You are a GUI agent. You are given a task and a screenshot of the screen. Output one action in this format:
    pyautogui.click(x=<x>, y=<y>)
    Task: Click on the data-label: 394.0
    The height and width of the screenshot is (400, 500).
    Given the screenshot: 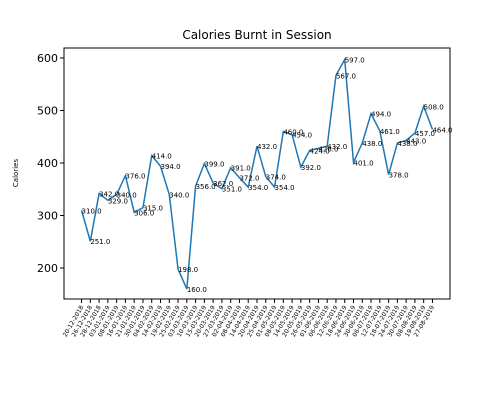 What is the action you would take?
    pyautogui.click(x=171, y=167)
    